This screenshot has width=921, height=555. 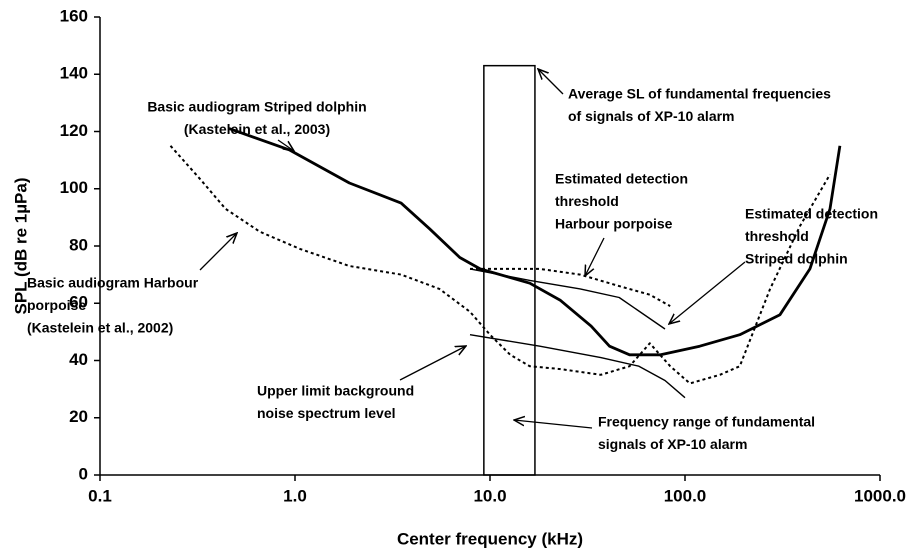 What do you see at coordinates (490, 538) in the screenshot?
I see `x-axis-title: Center frequency (kHz)` at bounding box center [490, 538].